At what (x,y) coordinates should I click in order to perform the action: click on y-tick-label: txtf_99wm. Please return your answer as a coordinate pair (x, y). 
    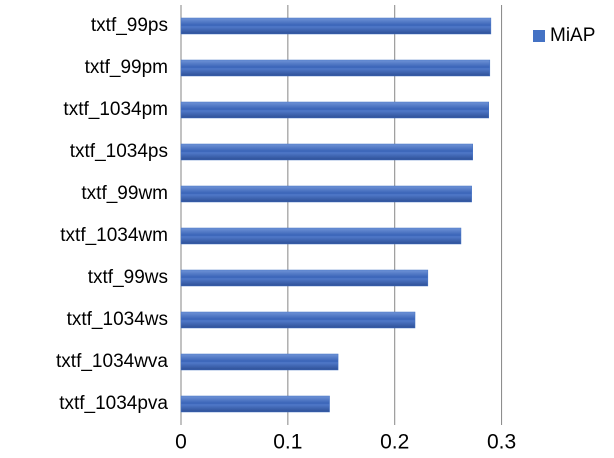
    Looking at the image, I should click on (124, 193).